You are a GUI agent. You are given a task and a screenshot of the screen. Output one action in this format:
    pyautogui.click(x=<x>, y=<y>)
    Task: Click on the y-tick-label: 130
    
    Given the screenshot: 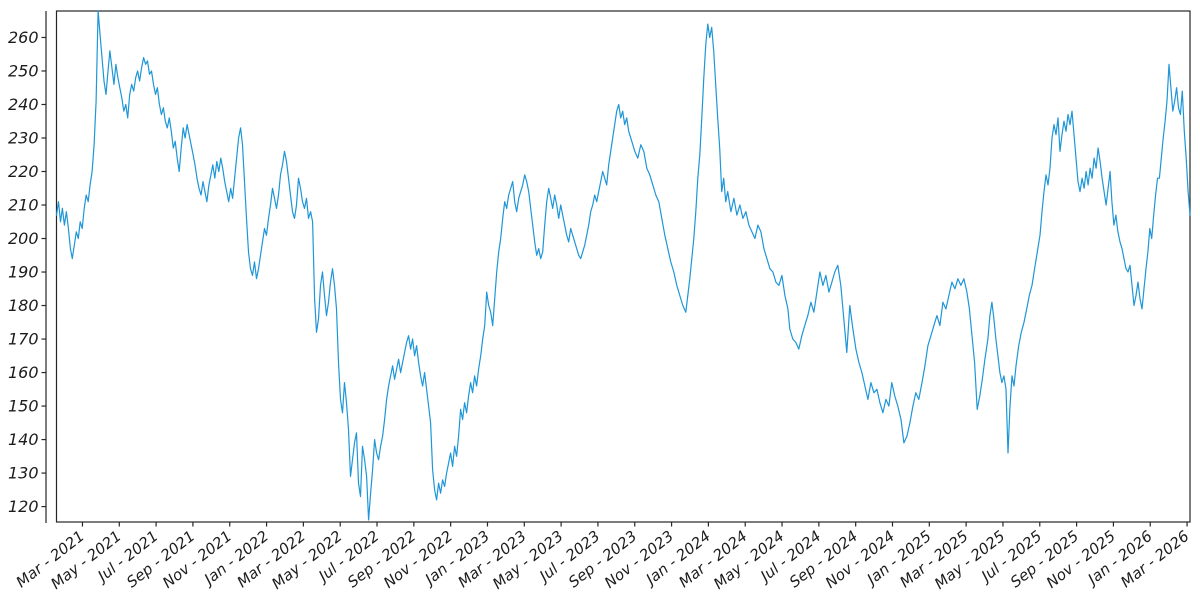 What is the action you would take?
    pyautogui.click(x=23, y=473)
    